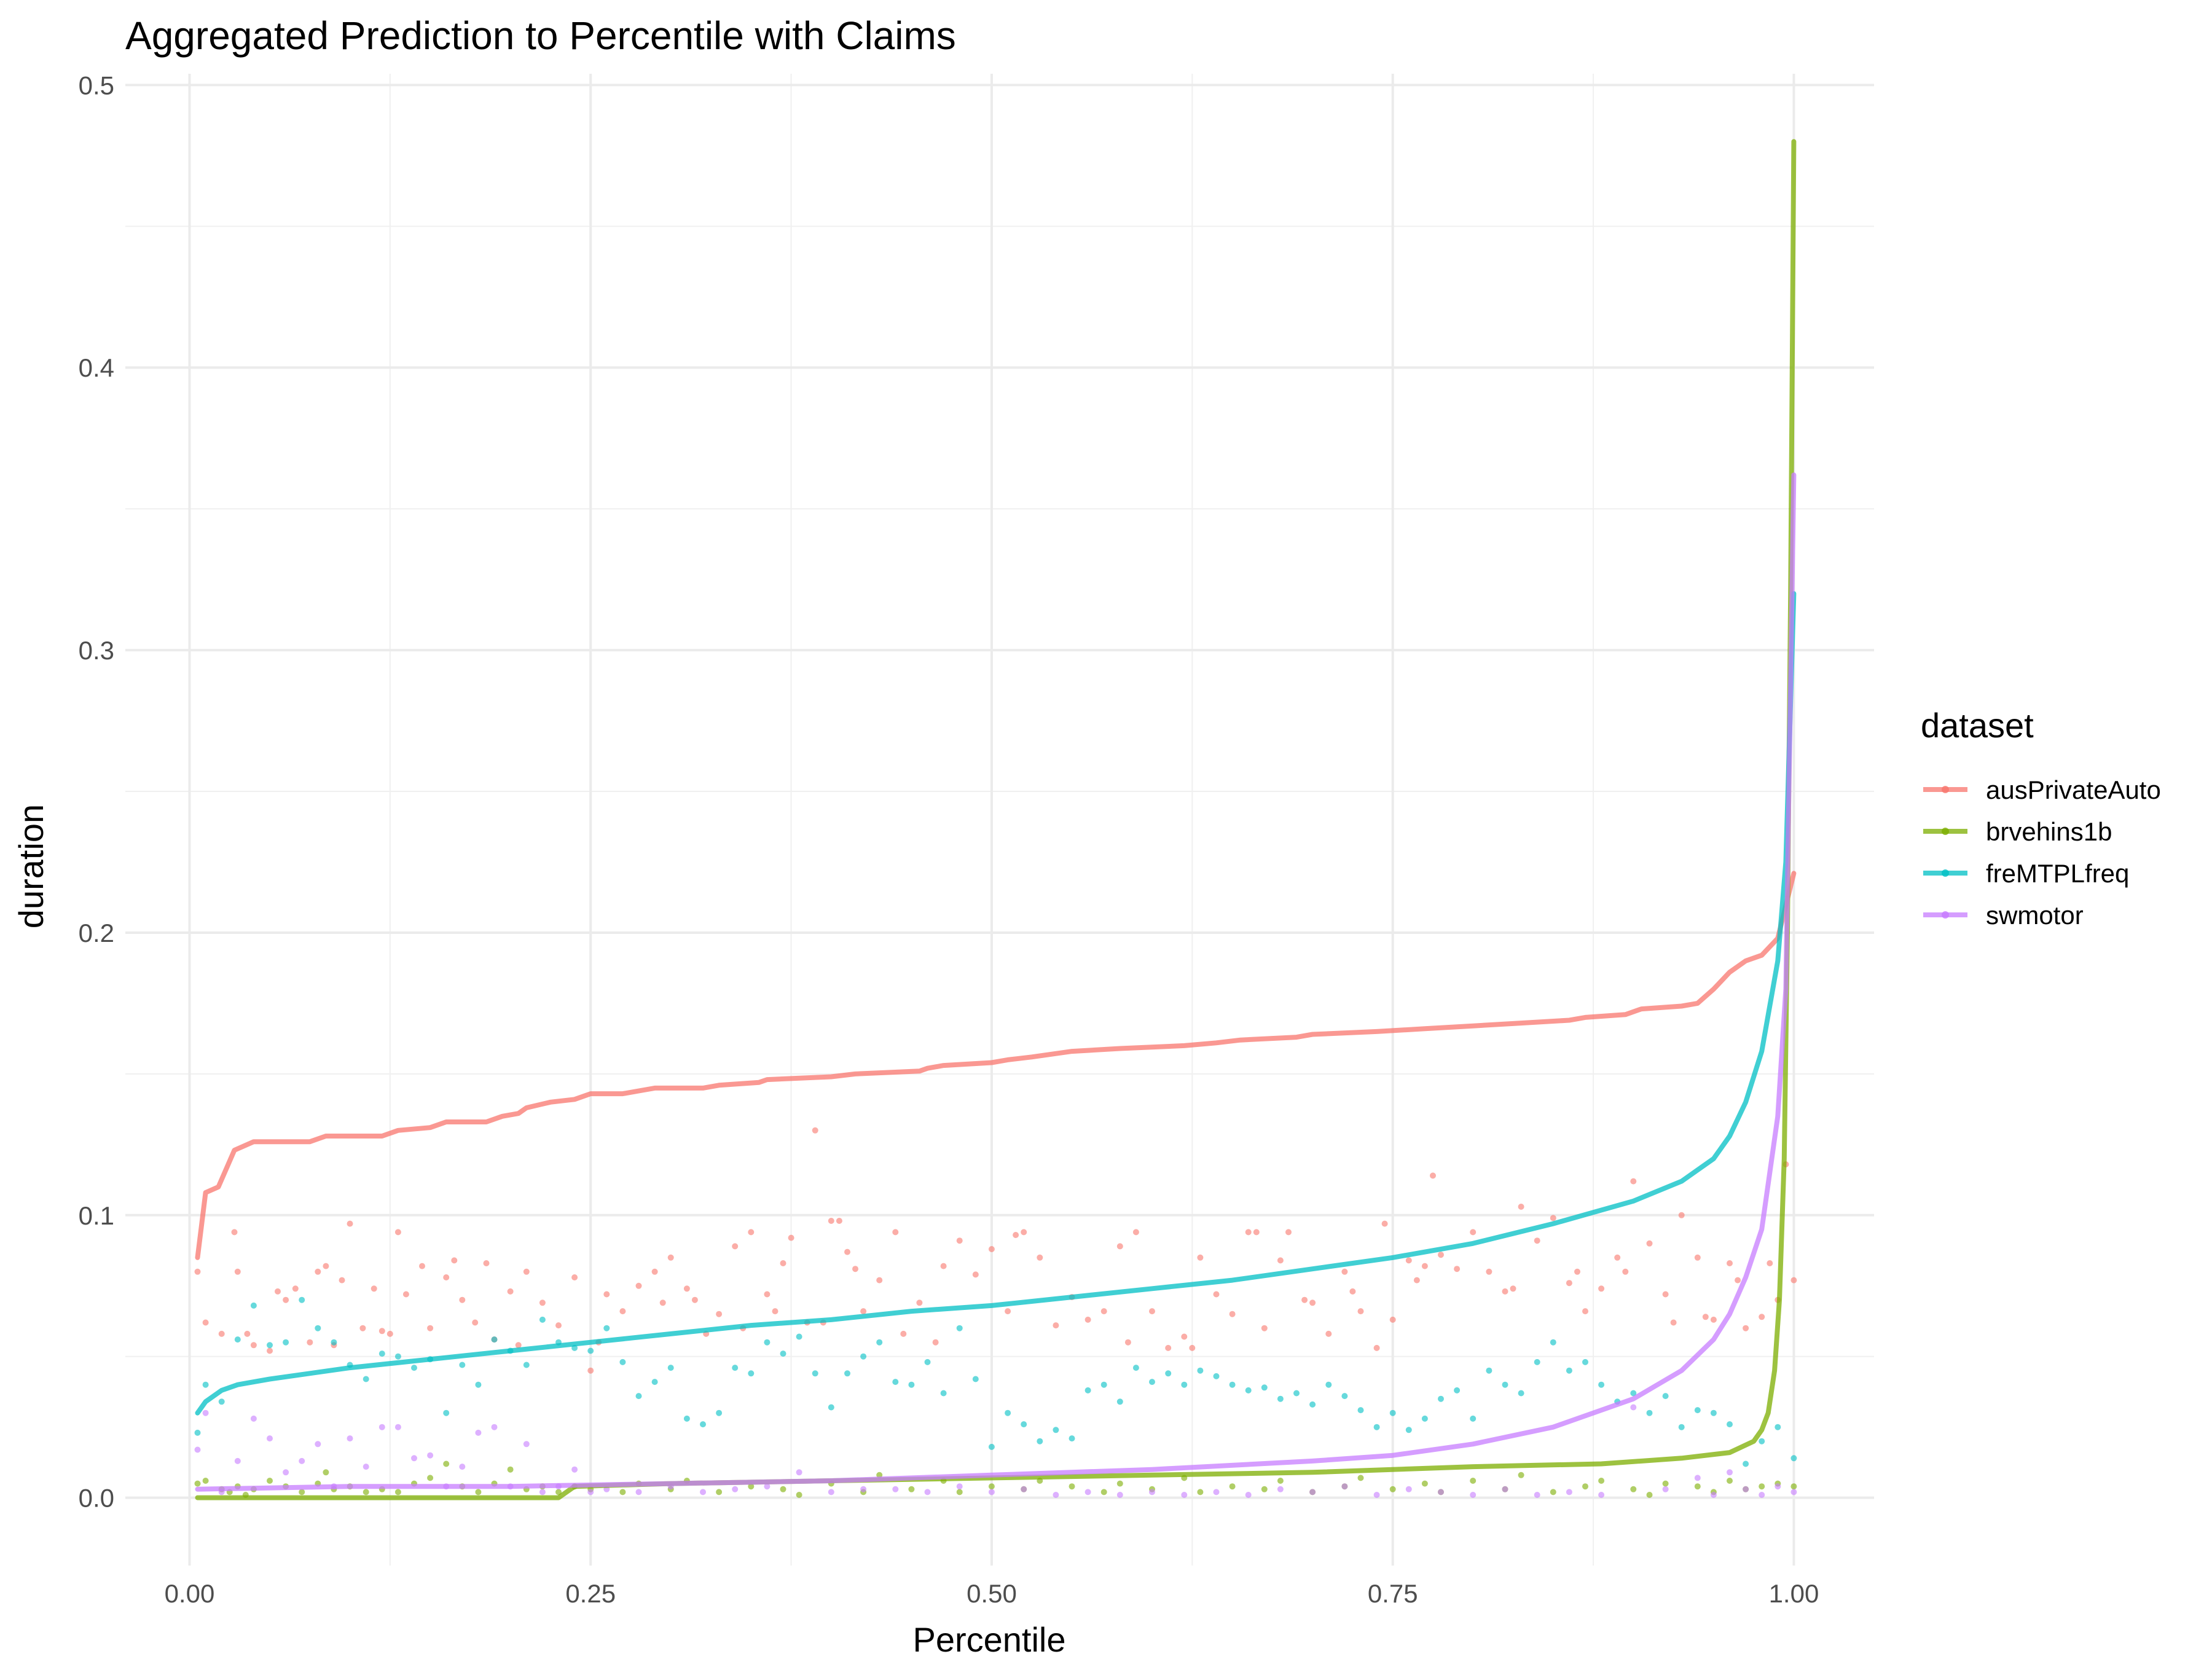  Describe the element at coordinates (1977, 725) in the screenshot. I see `legend-title: dataset` at that location.